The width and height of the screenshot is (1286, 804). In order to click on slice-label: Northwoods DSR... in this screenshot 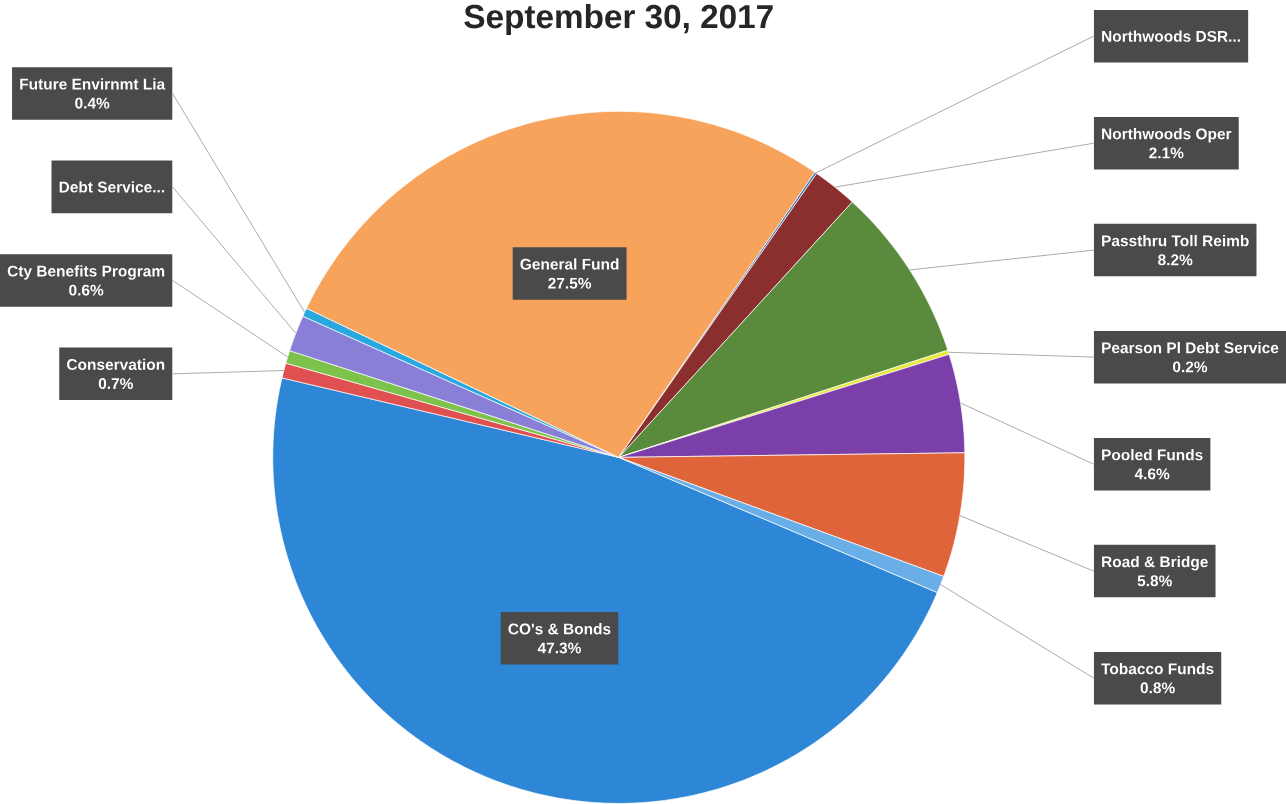, I will do `click(1171, 36)`.